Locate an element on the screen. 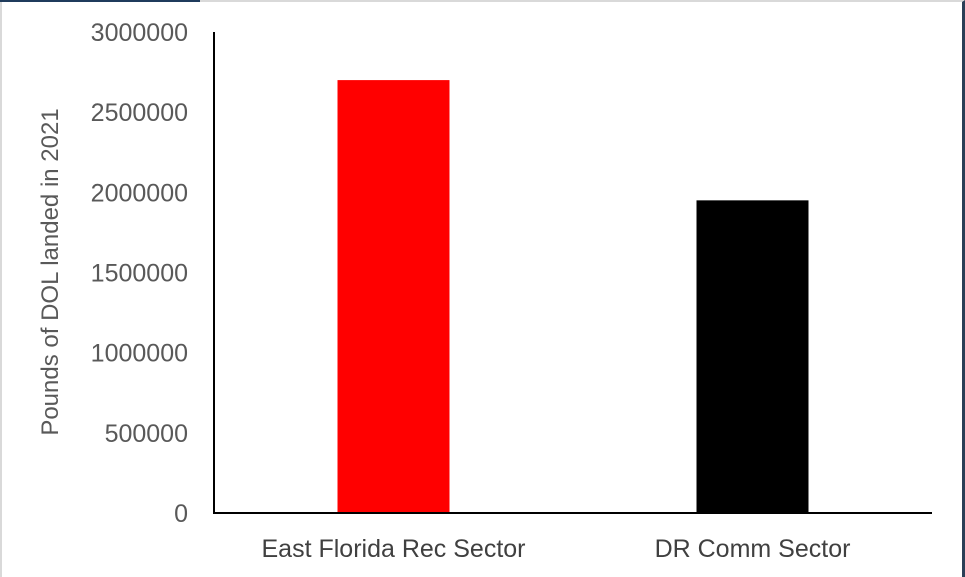  y-tick-label: 3000000 is located at coordinates (139, 33).